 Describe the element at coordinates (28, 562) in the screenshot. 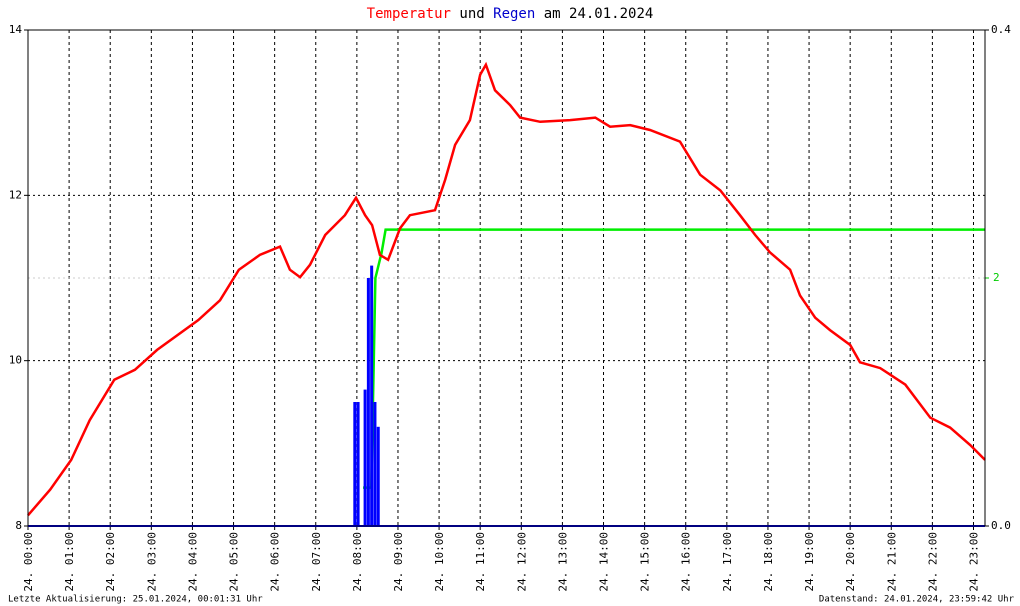

I see `x-tick-label: 24. 00:00` at that location.